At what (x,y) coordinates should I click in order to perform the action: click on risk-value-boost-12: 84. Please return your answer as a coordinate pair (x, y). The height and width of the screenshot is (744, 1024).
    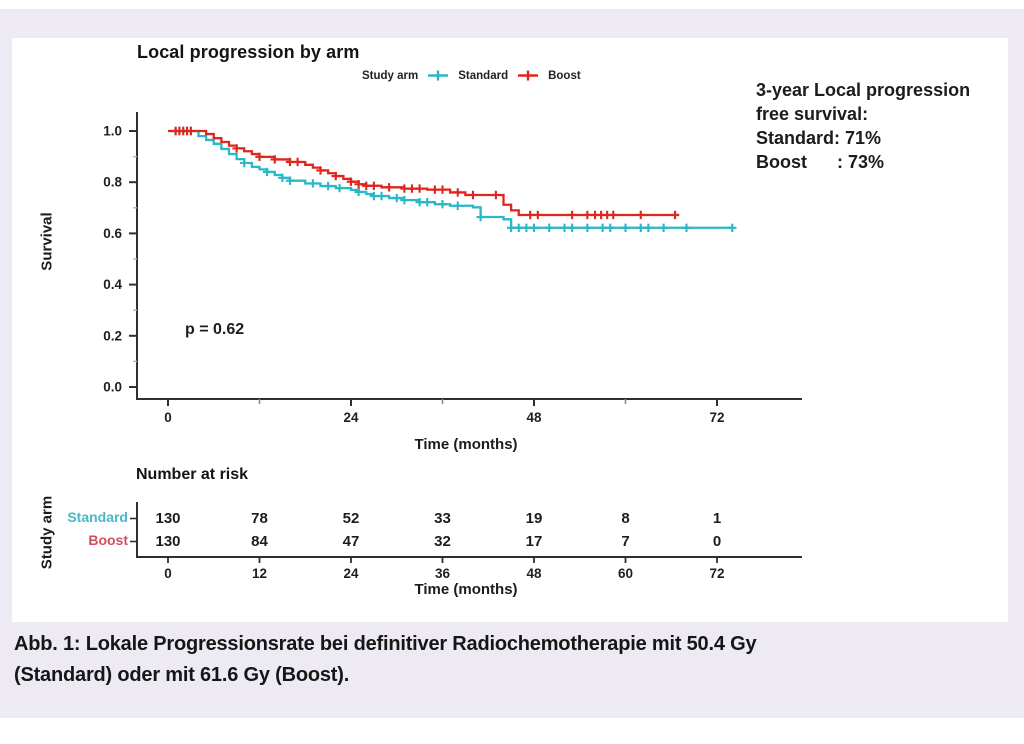
    Looking at the image, I should click on (259, 541).